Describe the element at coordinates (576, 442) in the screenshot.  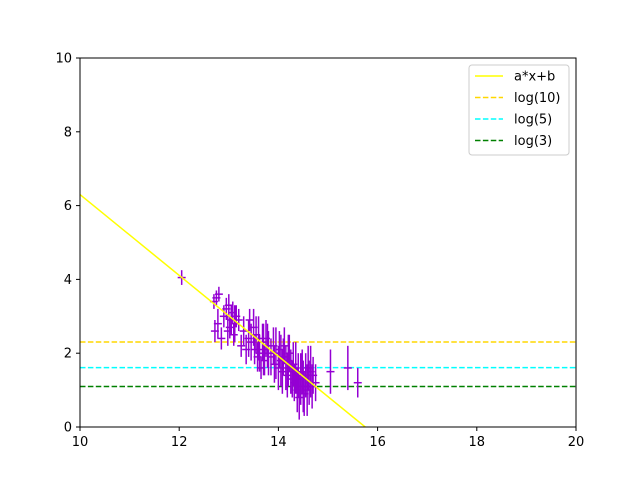
I see `x-tick-label: 20` at that location.